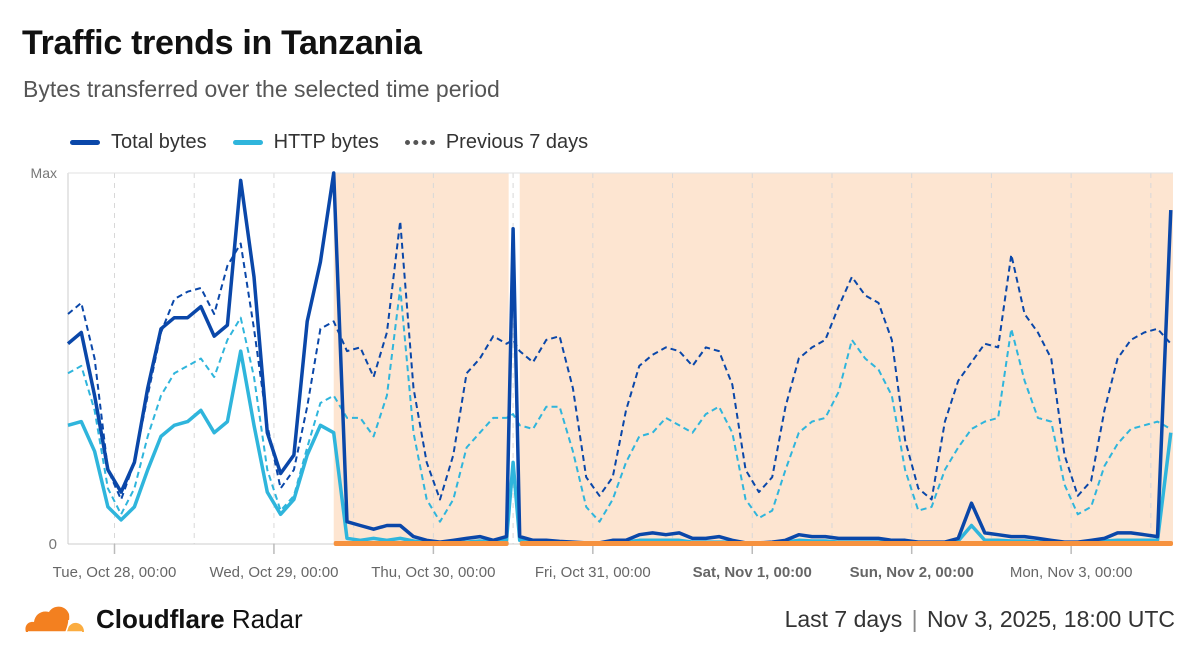 The image size is (1200, 654). Describe the element at coordinates (752, 572) in the screenshot. I see `x-tick-label: Sat, Nov 1, 00:00` at that location.